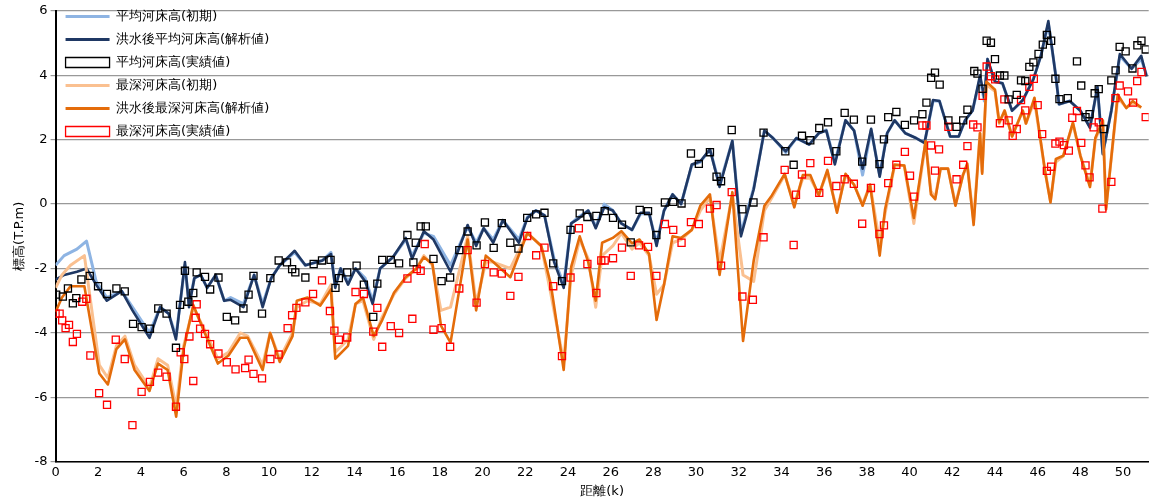 This screenshot has height=503, width=1155. I want to click on legend-label: 平均河床高(初期), so click(167, 15).